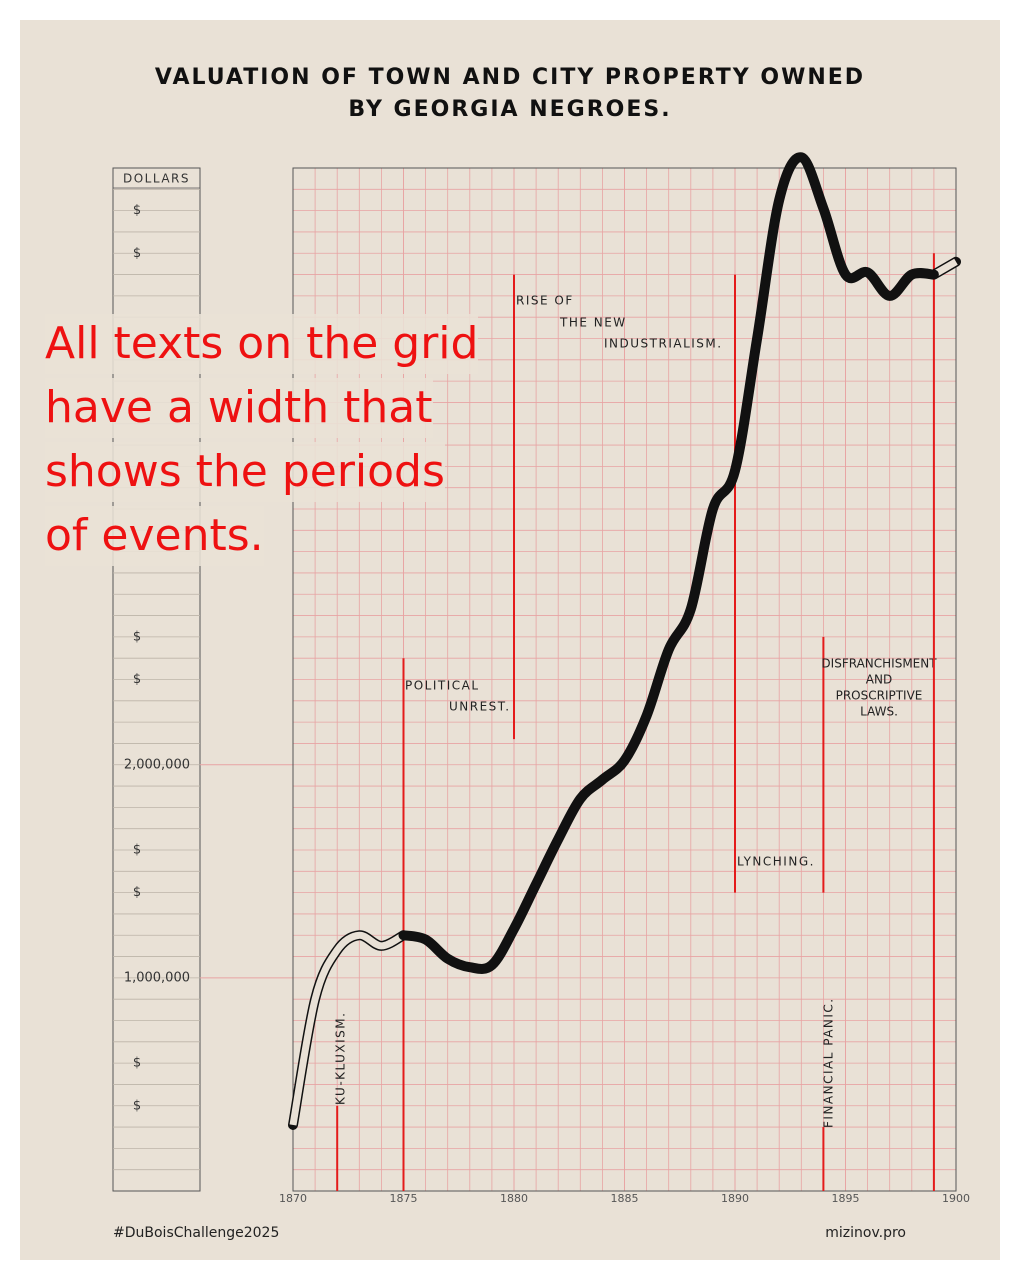  I want to click on event-label: THE NEW, so click(593, 323).